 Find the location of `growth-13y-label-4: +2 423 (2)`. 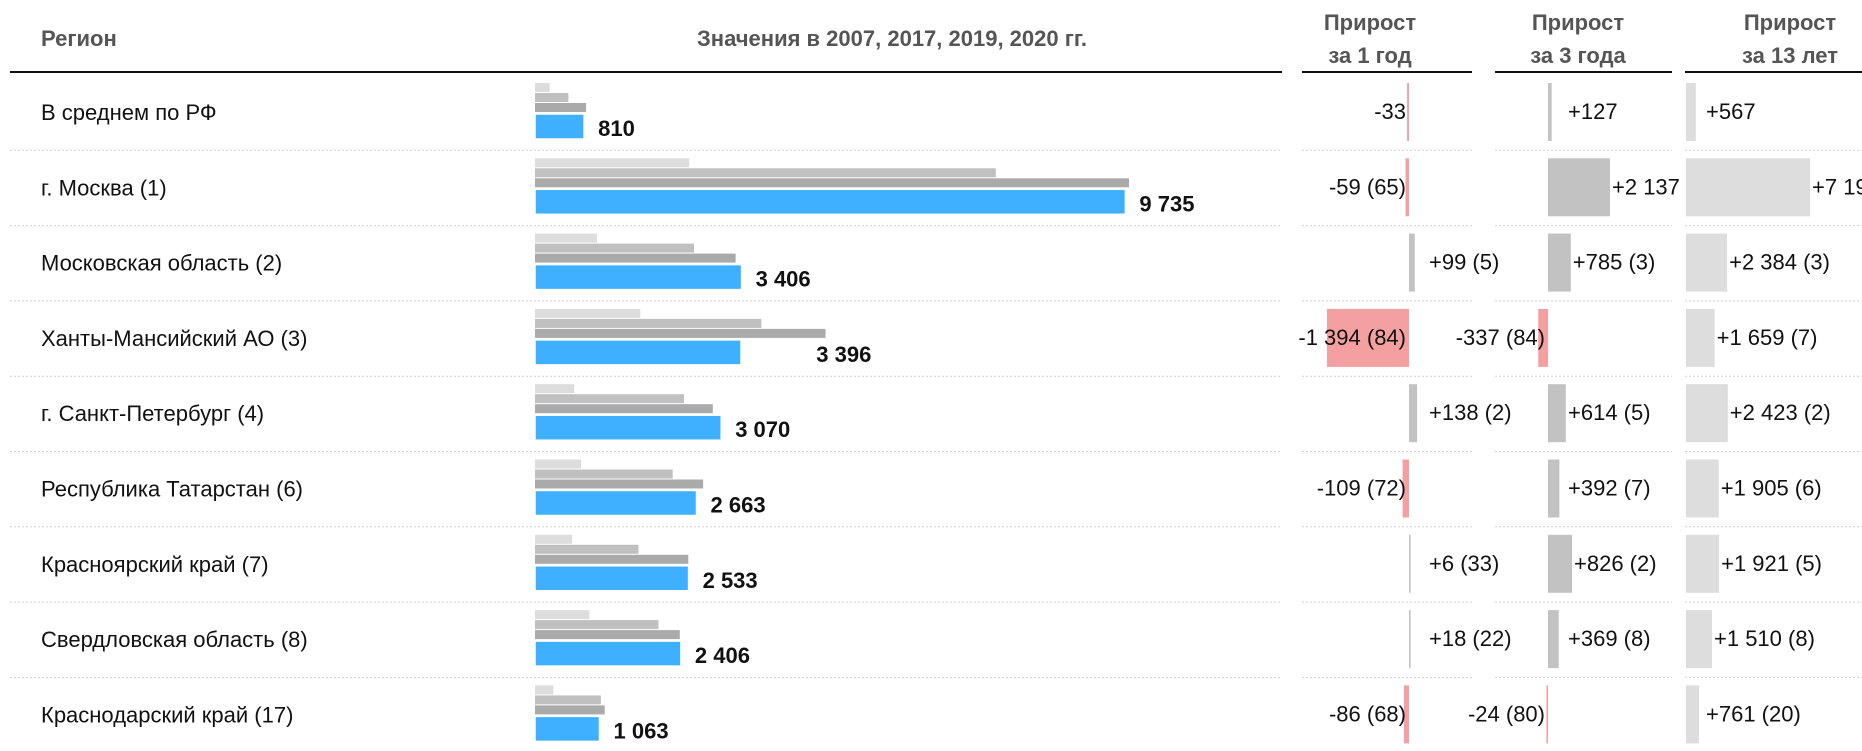

growth-13y-label-4: +2 423 (2) is located at coordinates (1780, 412).